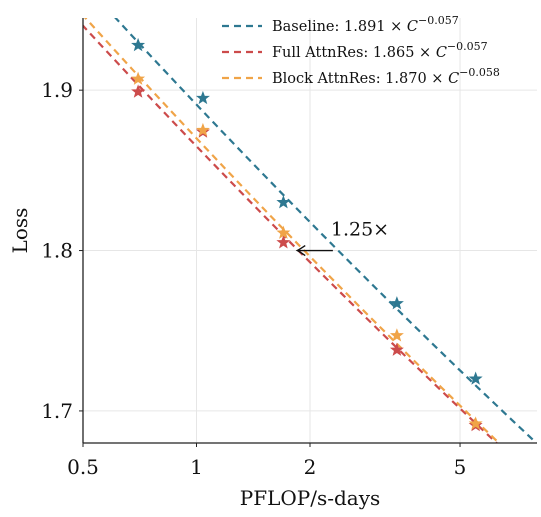 The image size is (541, 517). Describe the element at coordinates (83, 467) in the screenshot. I see `x-tick-label: 0.5` at that location.